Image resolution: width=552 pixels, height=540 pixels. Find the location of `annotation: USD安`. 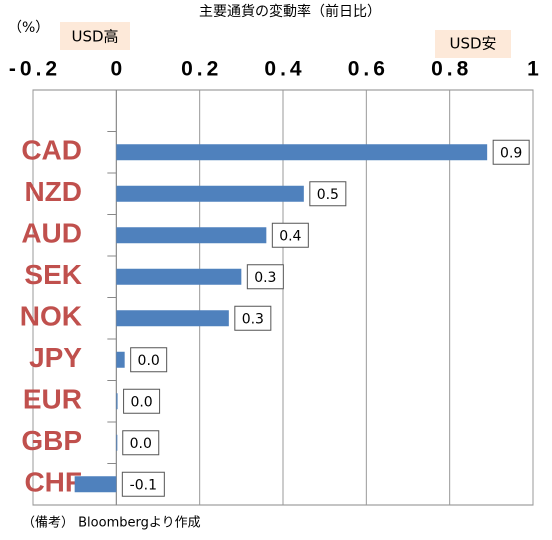

annotation: USD安 is located at coordinates (472, 44).